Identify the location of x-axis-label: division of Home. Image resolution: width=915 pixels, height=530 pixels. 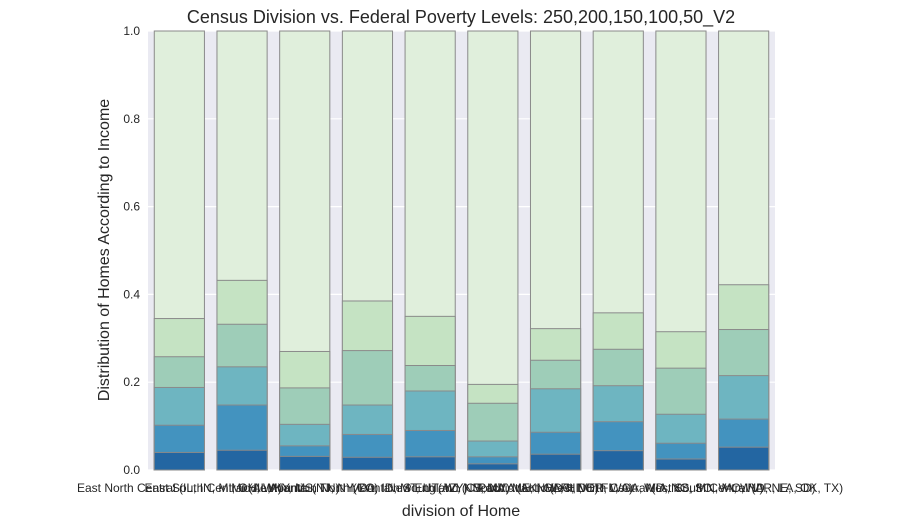
(461, 511).